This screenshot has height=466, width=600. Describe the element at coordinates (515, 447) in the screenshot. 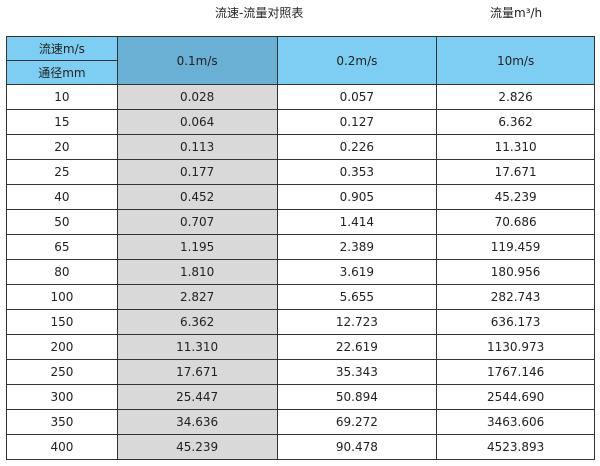

I see `flow-cell: 4523.893` at that location.